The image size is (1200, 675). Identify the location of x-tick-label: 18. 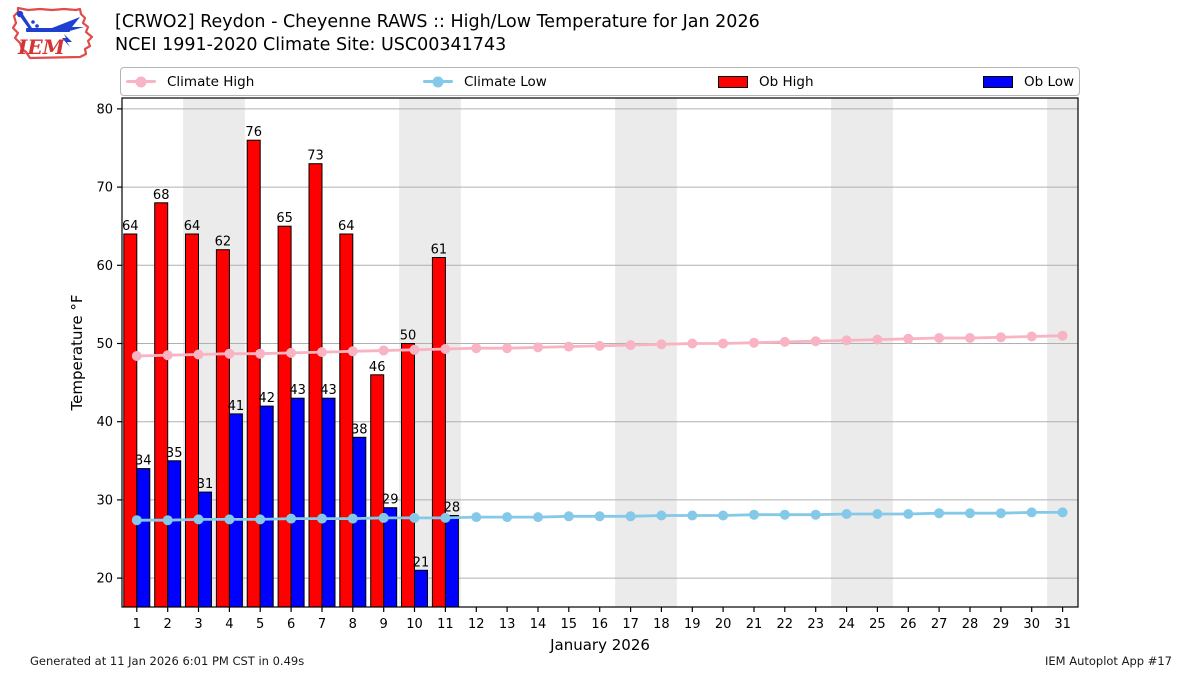
(661, 624).